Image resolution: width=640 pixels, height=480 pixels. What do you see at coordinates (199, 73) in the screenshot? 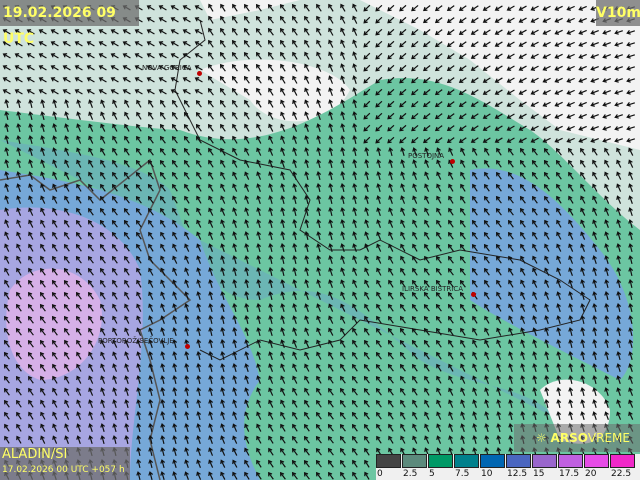
I see `city-marker` at bounding box center [199, 73].